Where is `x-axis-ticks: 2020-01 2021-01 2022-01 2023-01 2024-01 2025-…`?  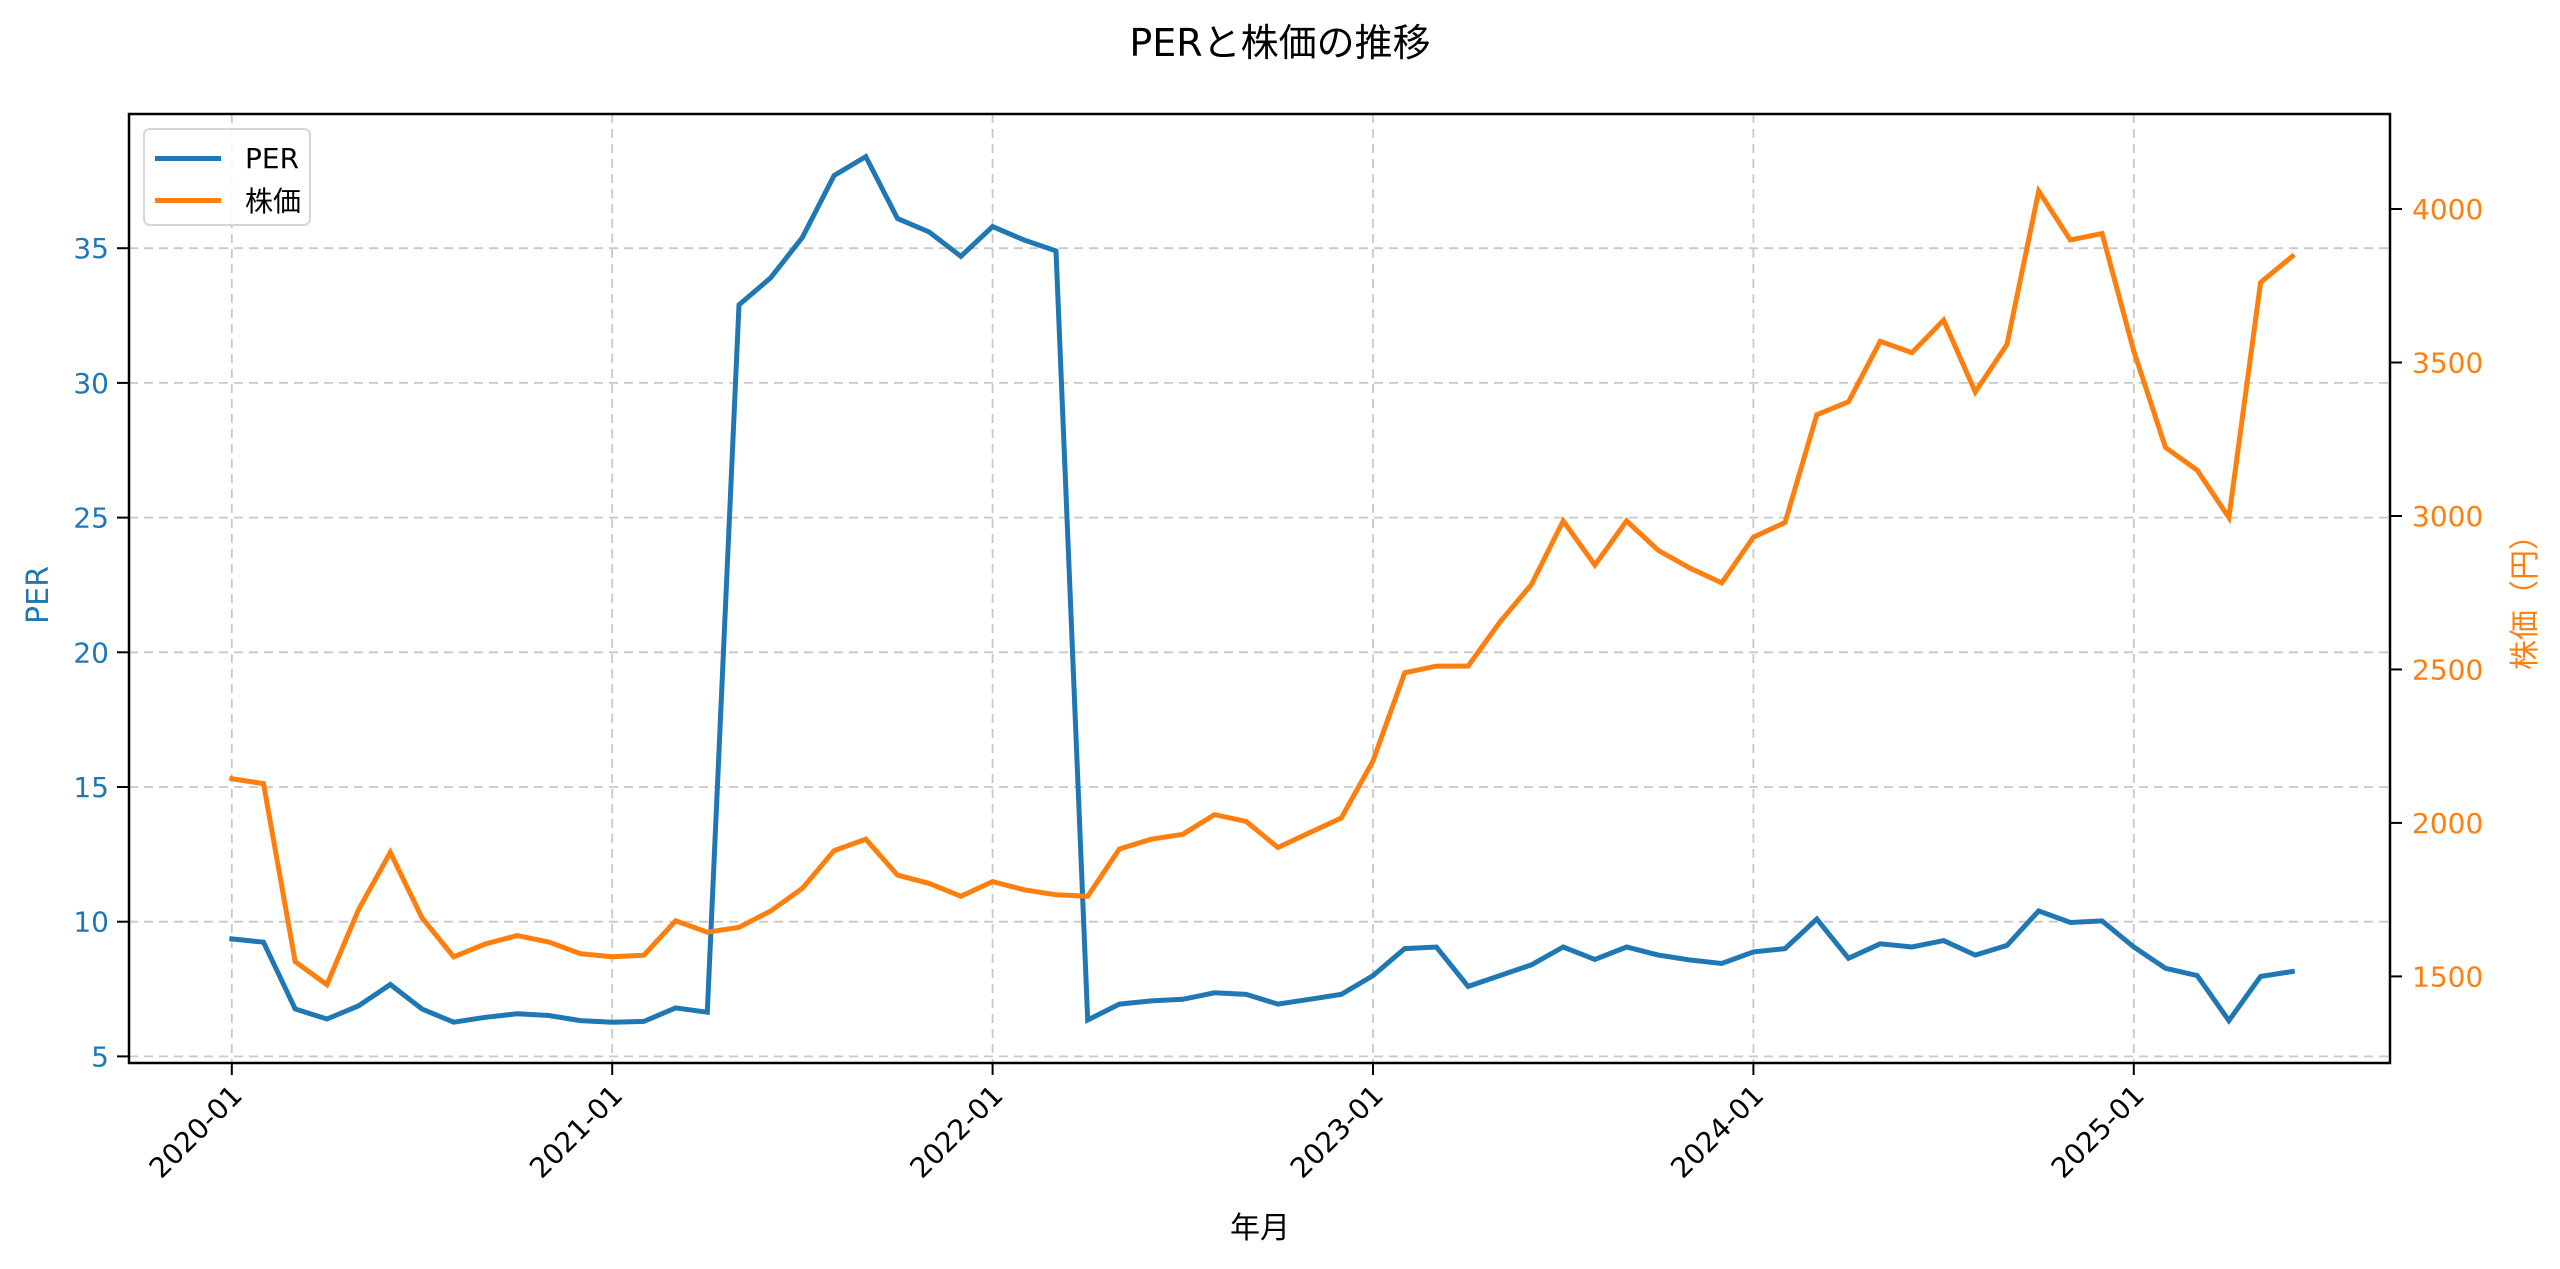 x-axis-ticks: 2020-01 2021-01 2022-01 2023-01 2024-01 2025-… is located at coordinates (1147, 1124).